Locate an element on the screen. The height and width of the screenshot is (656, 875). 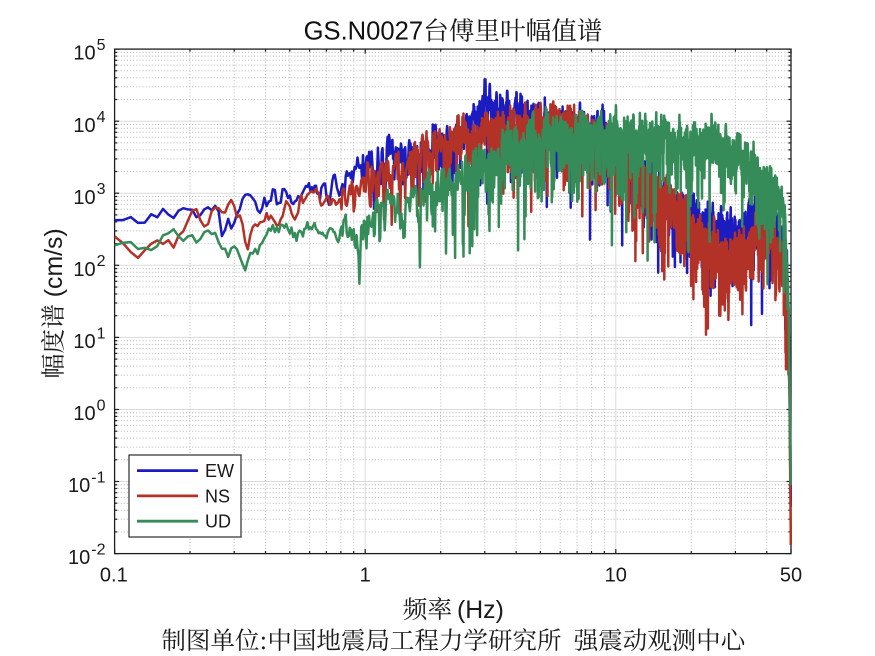
svg-text: (Hz) is located at coordinates (480, 610).